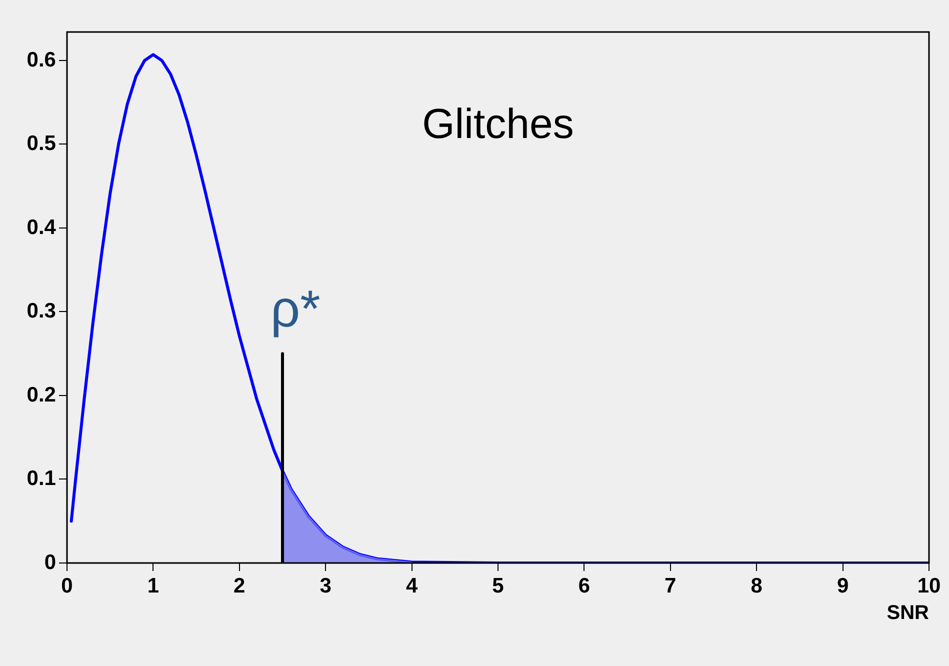 The width and height of the screenshot is (949, 666). What do you see at coordinates (240, 586) in the screenshot?
I see `x-tick-label: 2` at bounding box center [240, 586].